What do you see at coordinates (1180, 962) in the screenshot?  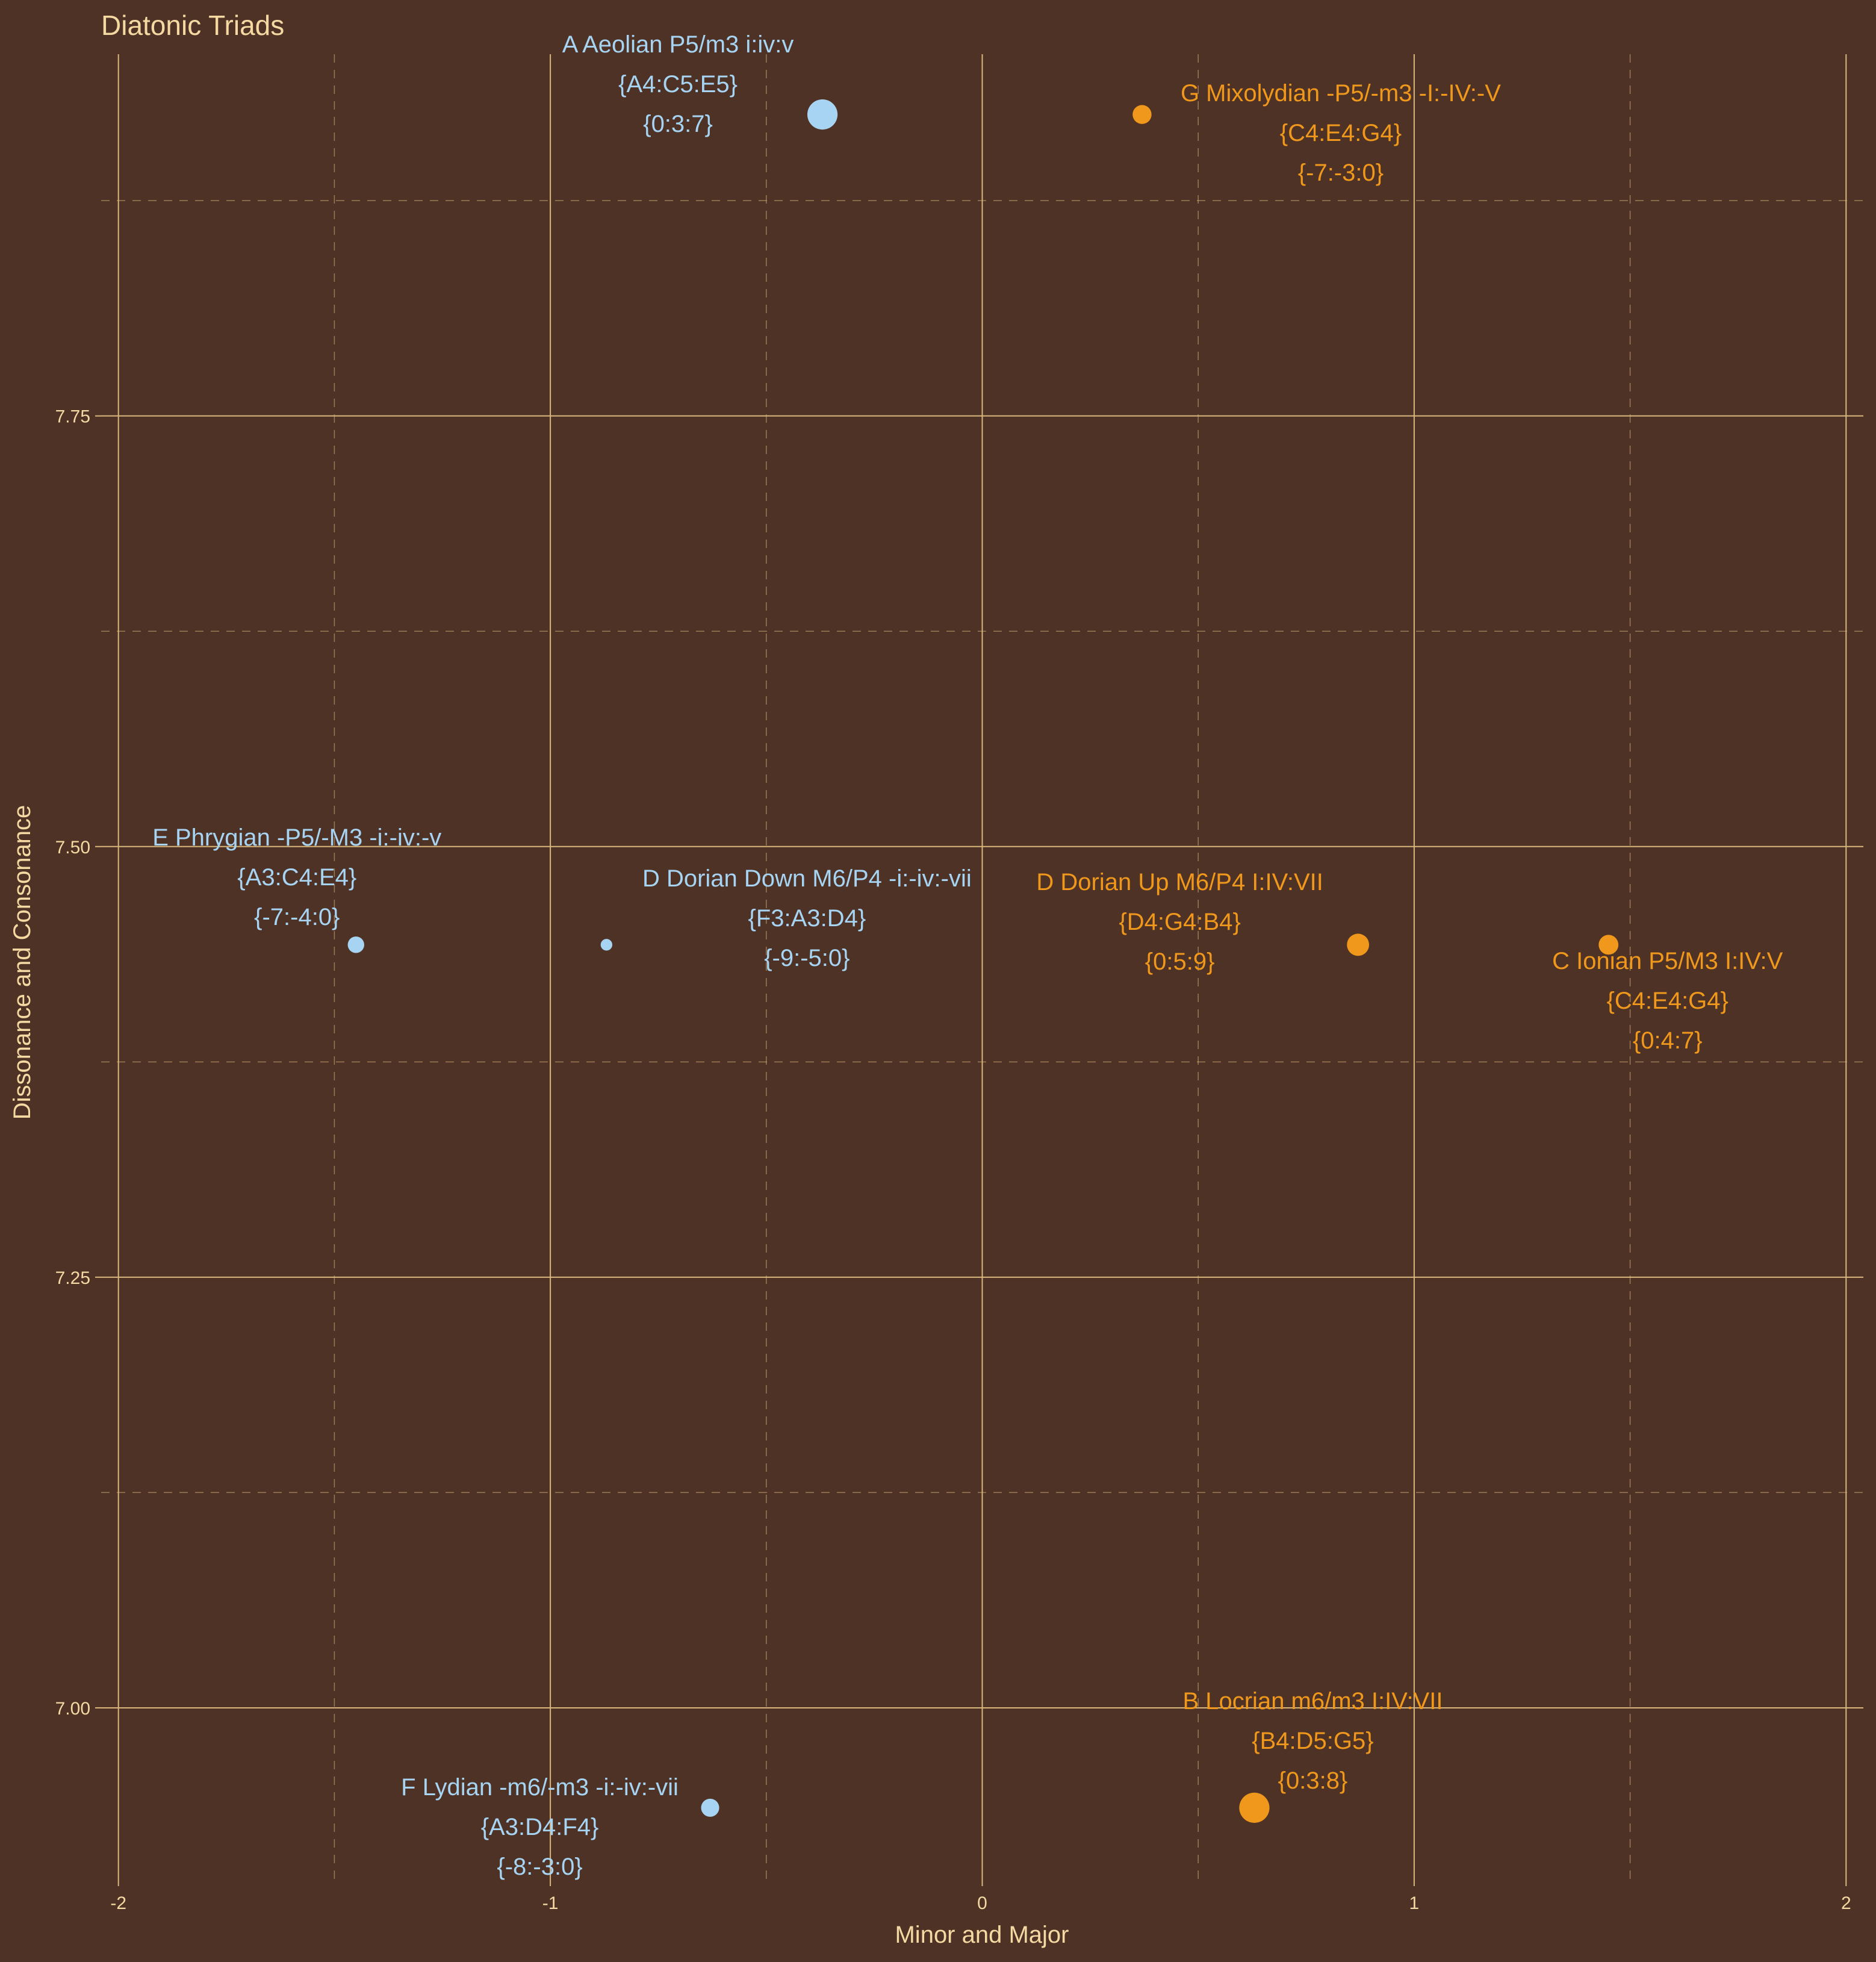 I see `point-label-intervals: {0:5:9}` at bounding box center [1180, 962].